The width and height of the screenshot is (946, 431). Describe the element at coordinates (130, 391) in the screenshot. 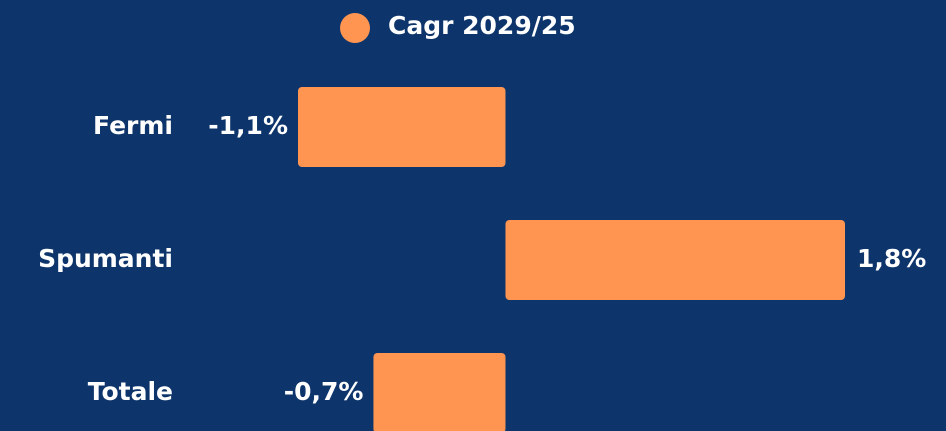

I see `category-label: Totale` at that location.